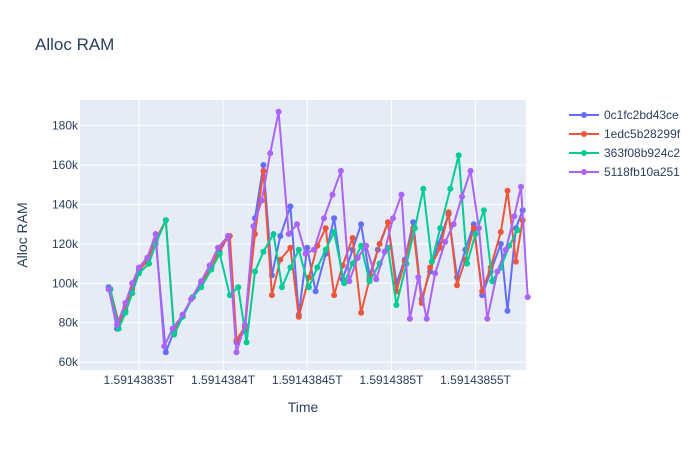 This screenshot has width=700, height=450. Describe the element at coordinates (624, 153) in the screenshot. I see `legend-item: 363f08b924c2` at that location.